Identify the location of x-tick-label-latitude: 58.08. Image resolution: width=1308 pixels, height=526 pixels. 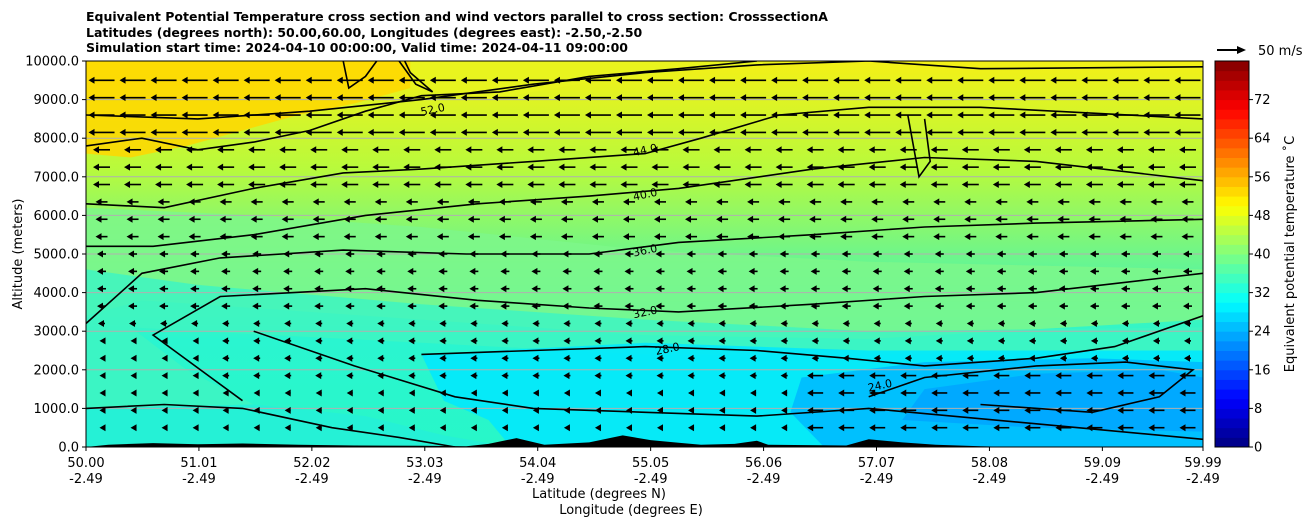
(989, 463).